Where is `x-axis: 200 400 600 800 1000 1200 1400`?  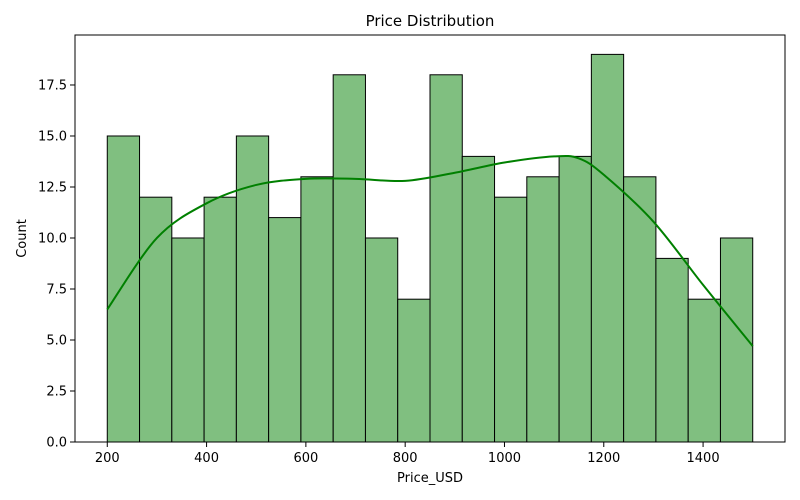
x-axis: 200 400 600 800 1000 1200 1400 is located at coordinates (407, 454).